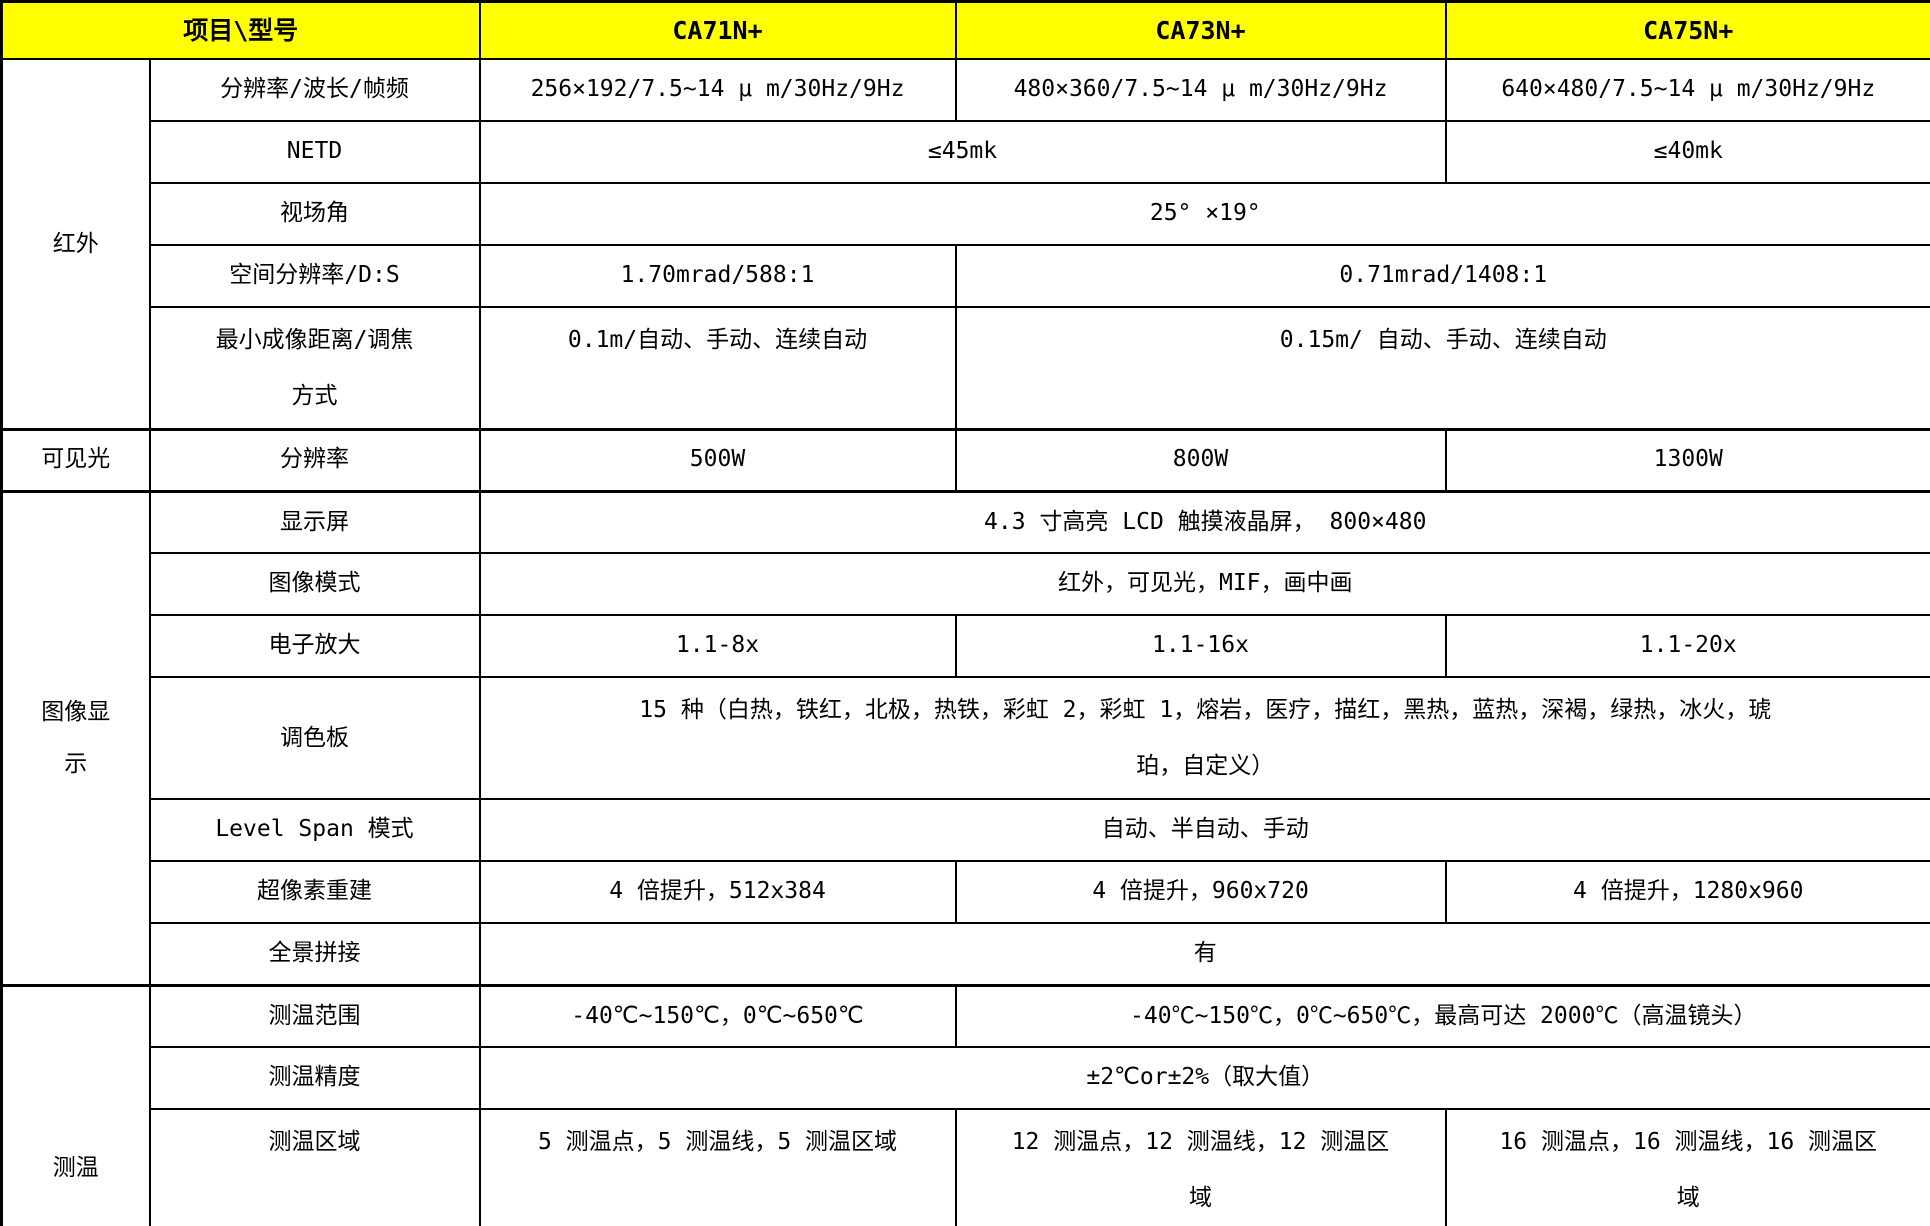 This screenshot has height=1226, width=1930. What do you see at coordinates (1687, 152) in the screenshot?
I see `value-cell: ≤40mk` at bounding box center [1687, 152].